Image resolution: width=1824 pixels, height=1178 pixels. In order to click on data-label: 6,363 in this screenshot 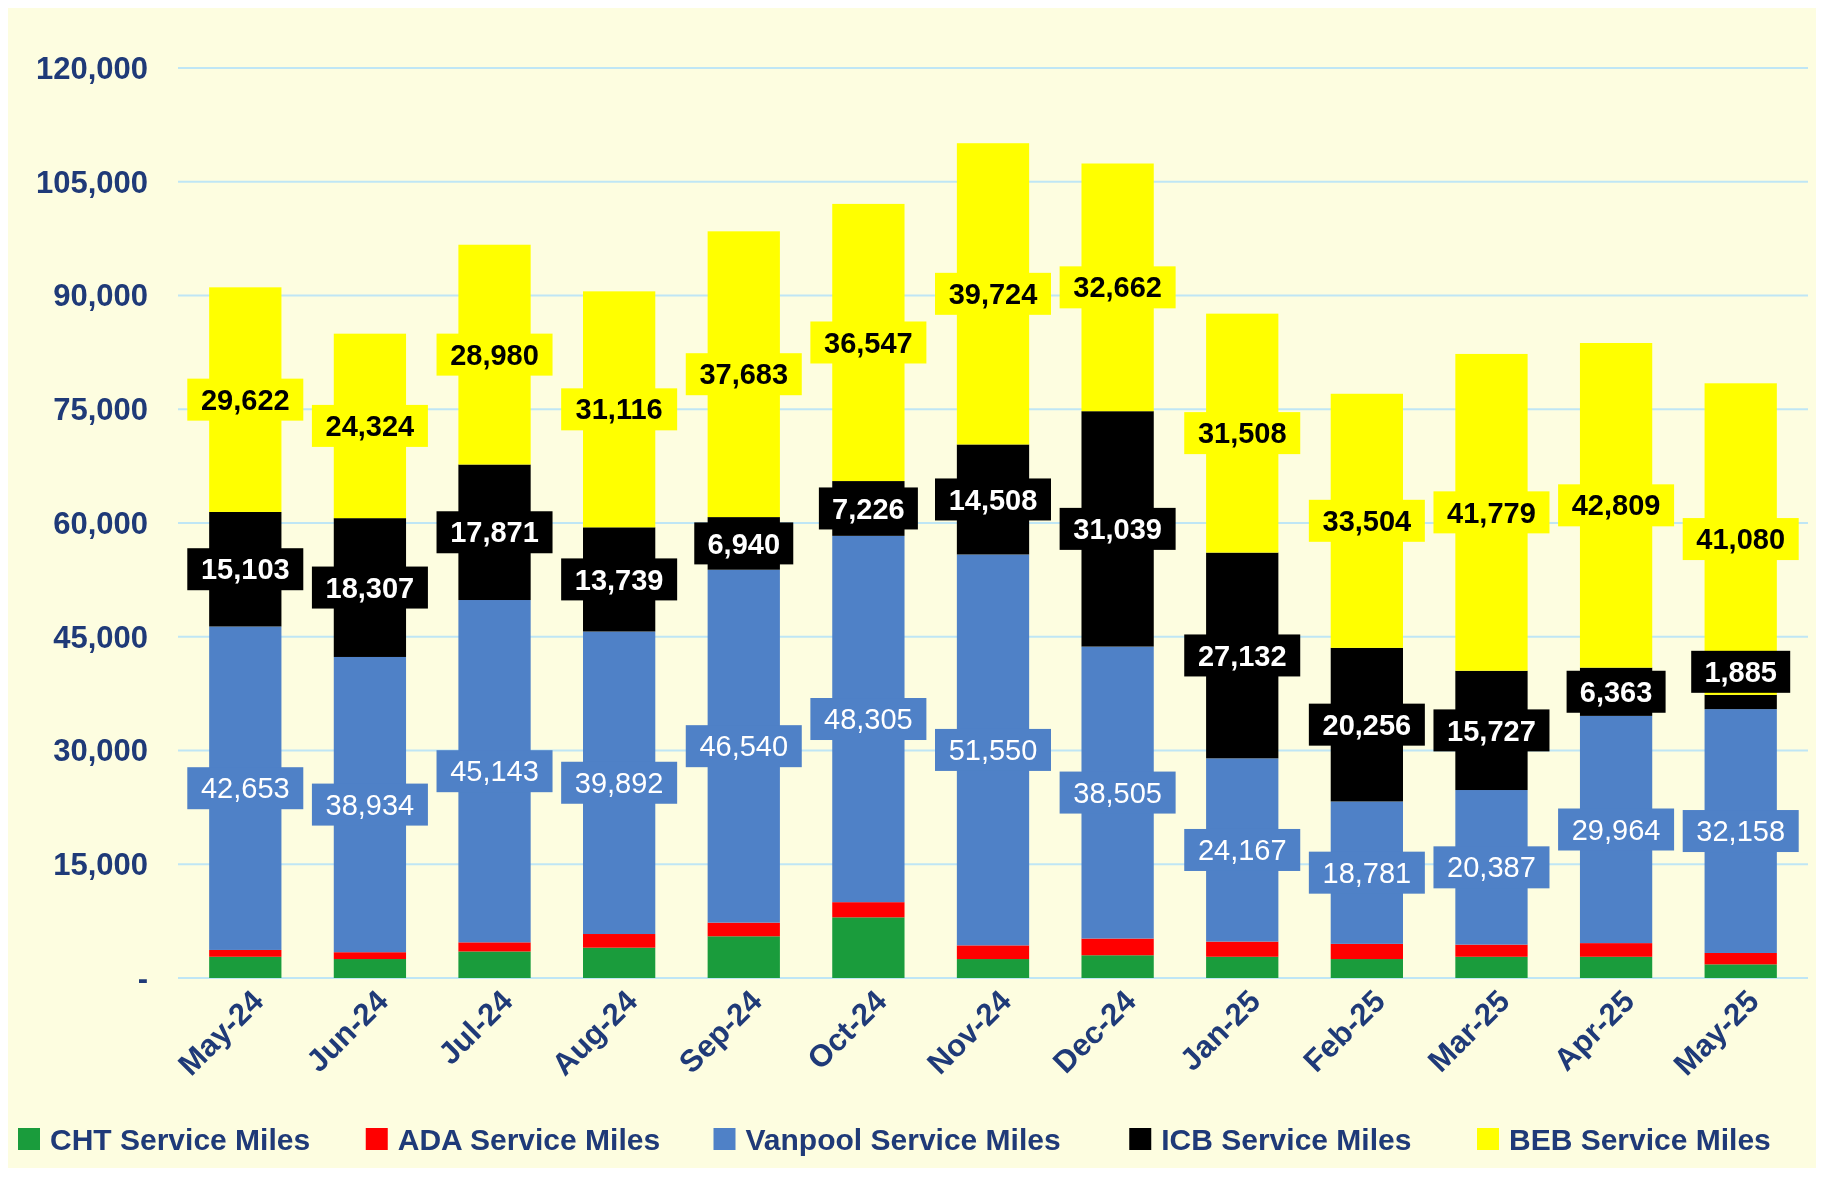, I will do `click(1616, 691)`.